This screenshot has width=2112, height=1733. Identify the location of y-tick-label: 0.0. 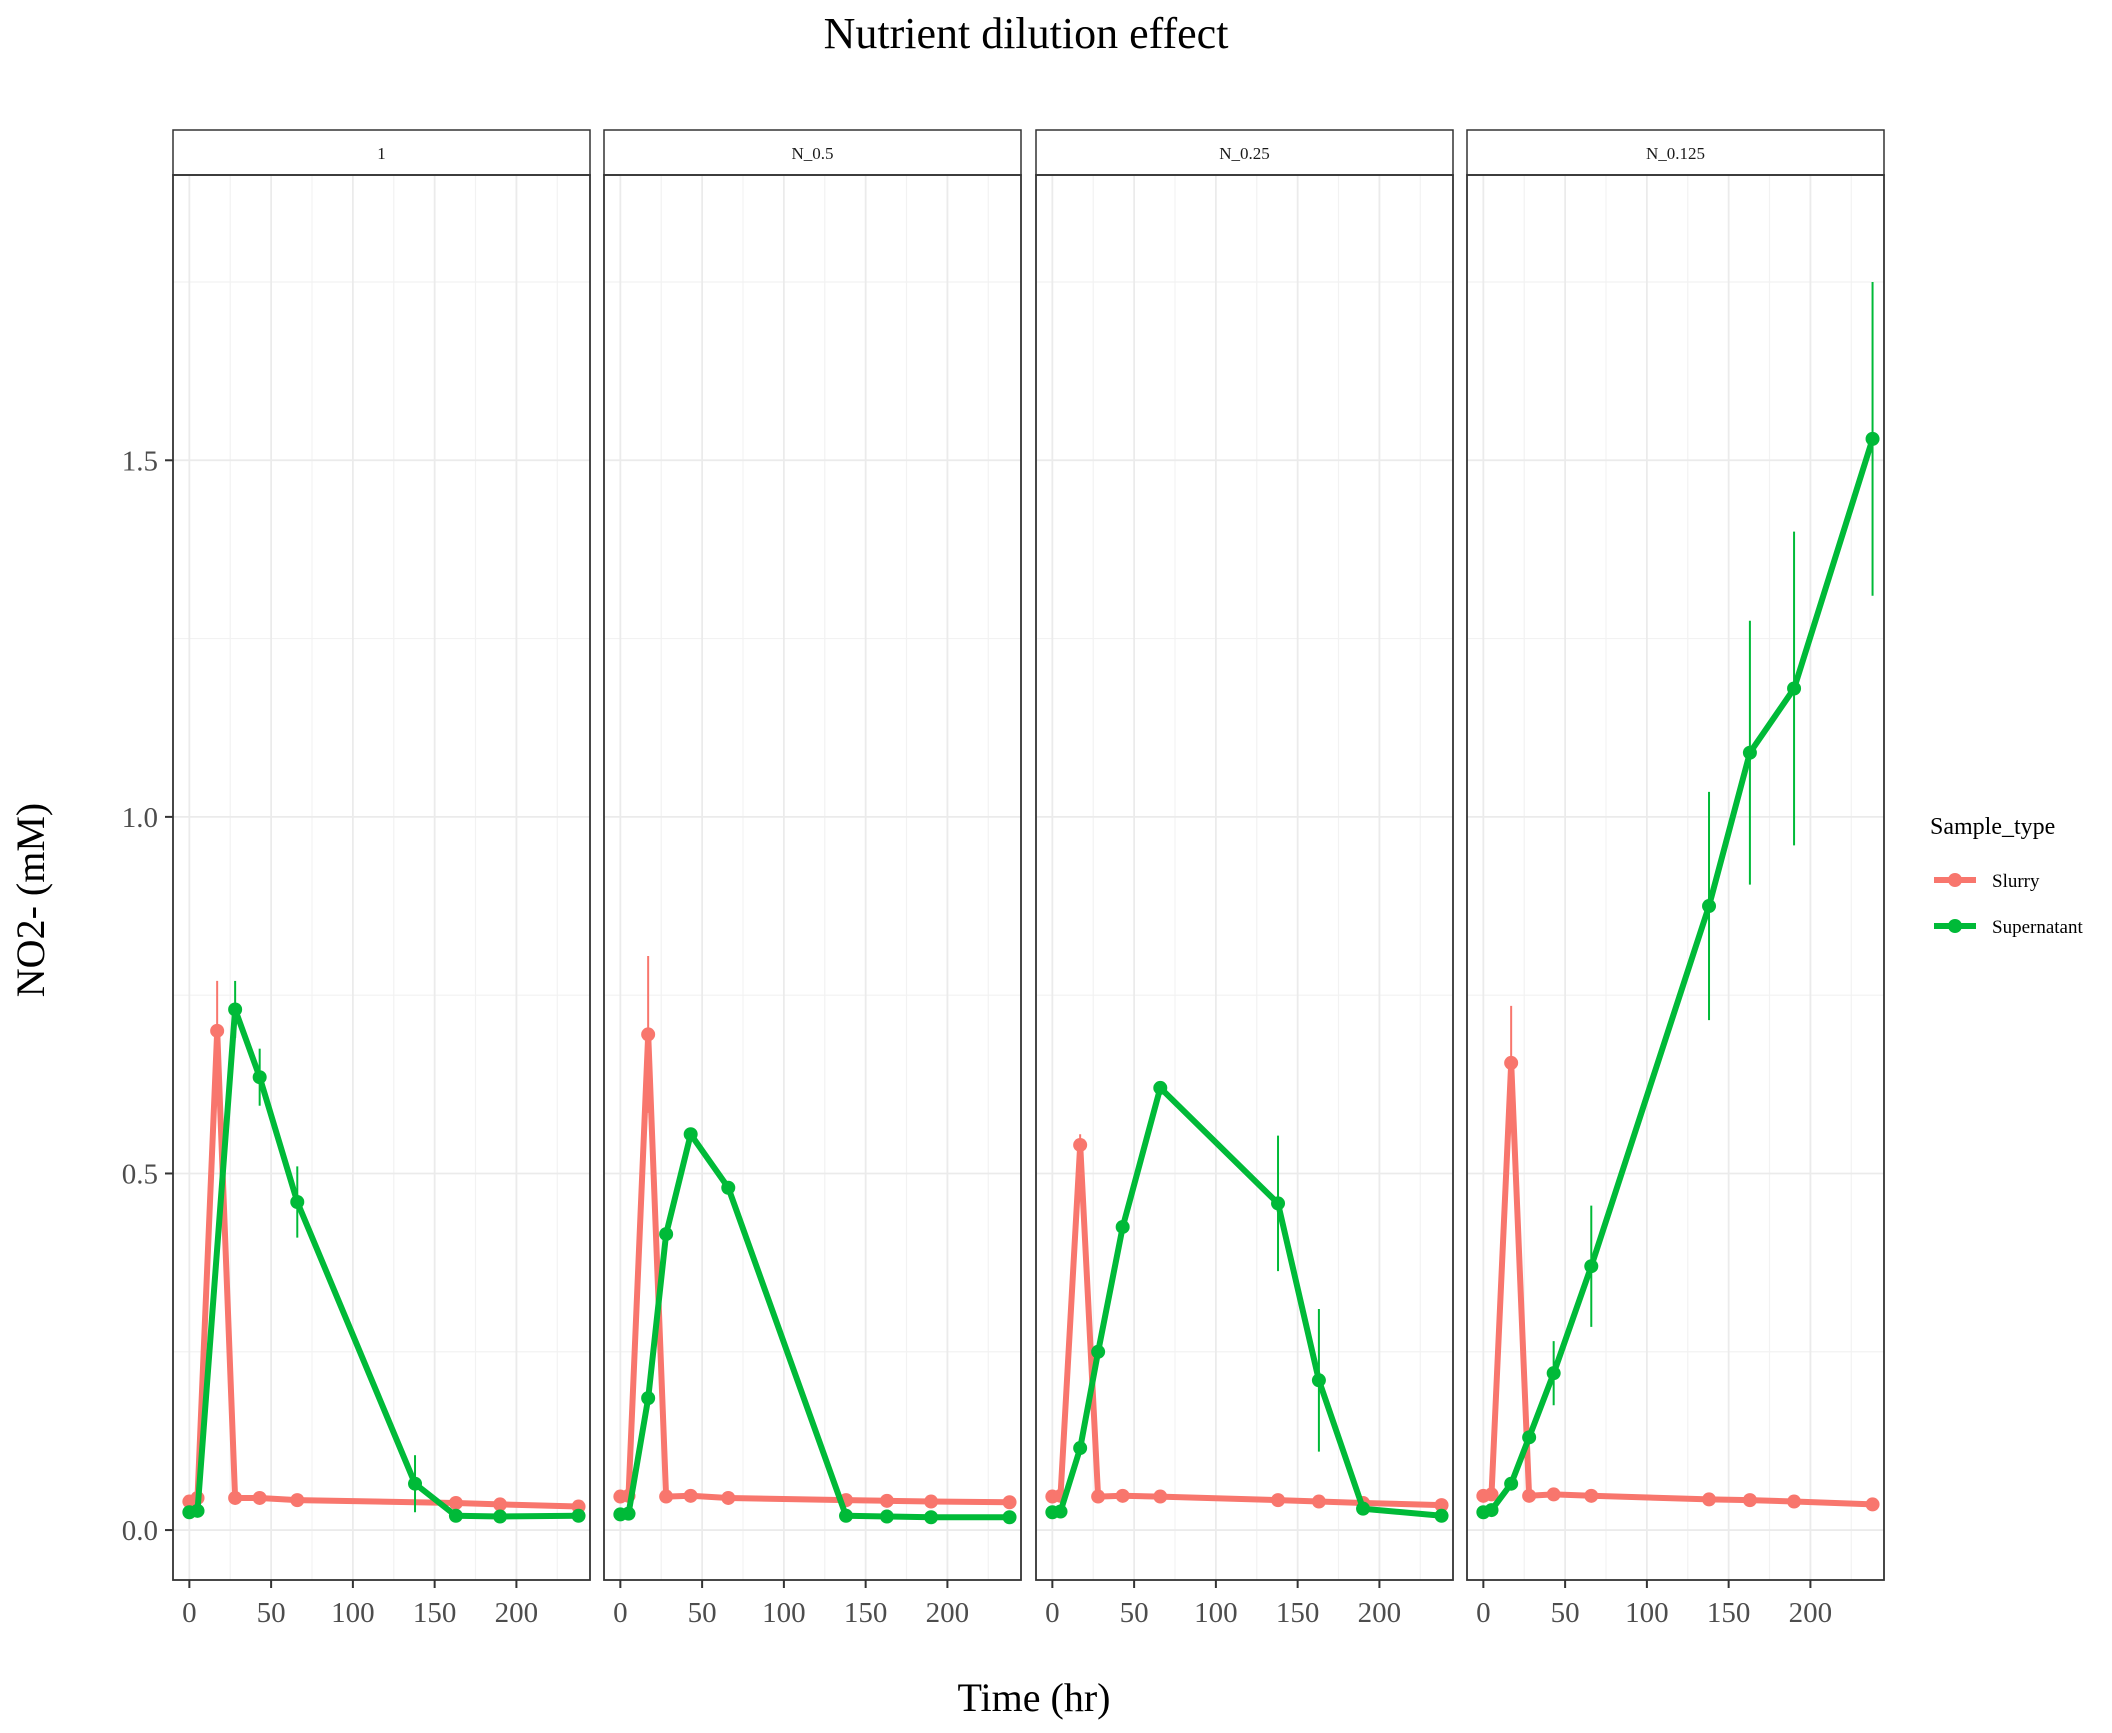
(140, 1531).